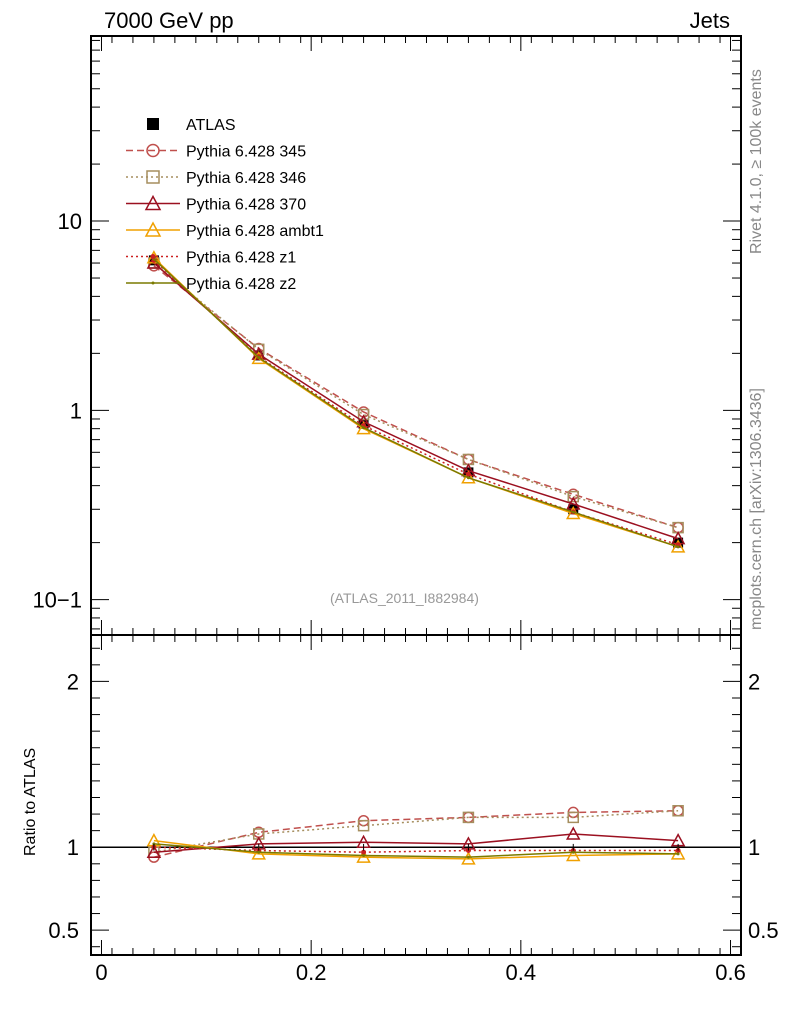 This screenshot has height=1024, width=786. What do you see at coordinates (754, 681) in the screenshot?
I see `ratio-y-tick-label-right: 2` at bounding box center [754, 681].